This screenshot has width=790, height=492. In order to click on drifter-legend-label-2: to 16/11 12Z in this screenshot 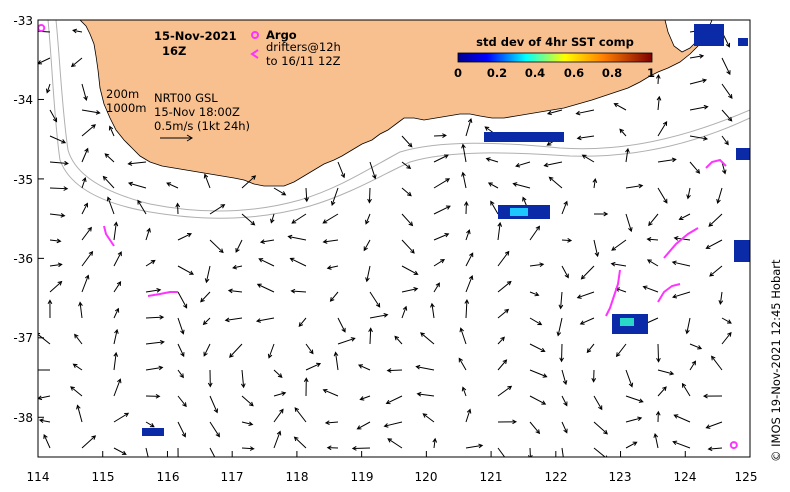, I will do `click(303, 61)`.